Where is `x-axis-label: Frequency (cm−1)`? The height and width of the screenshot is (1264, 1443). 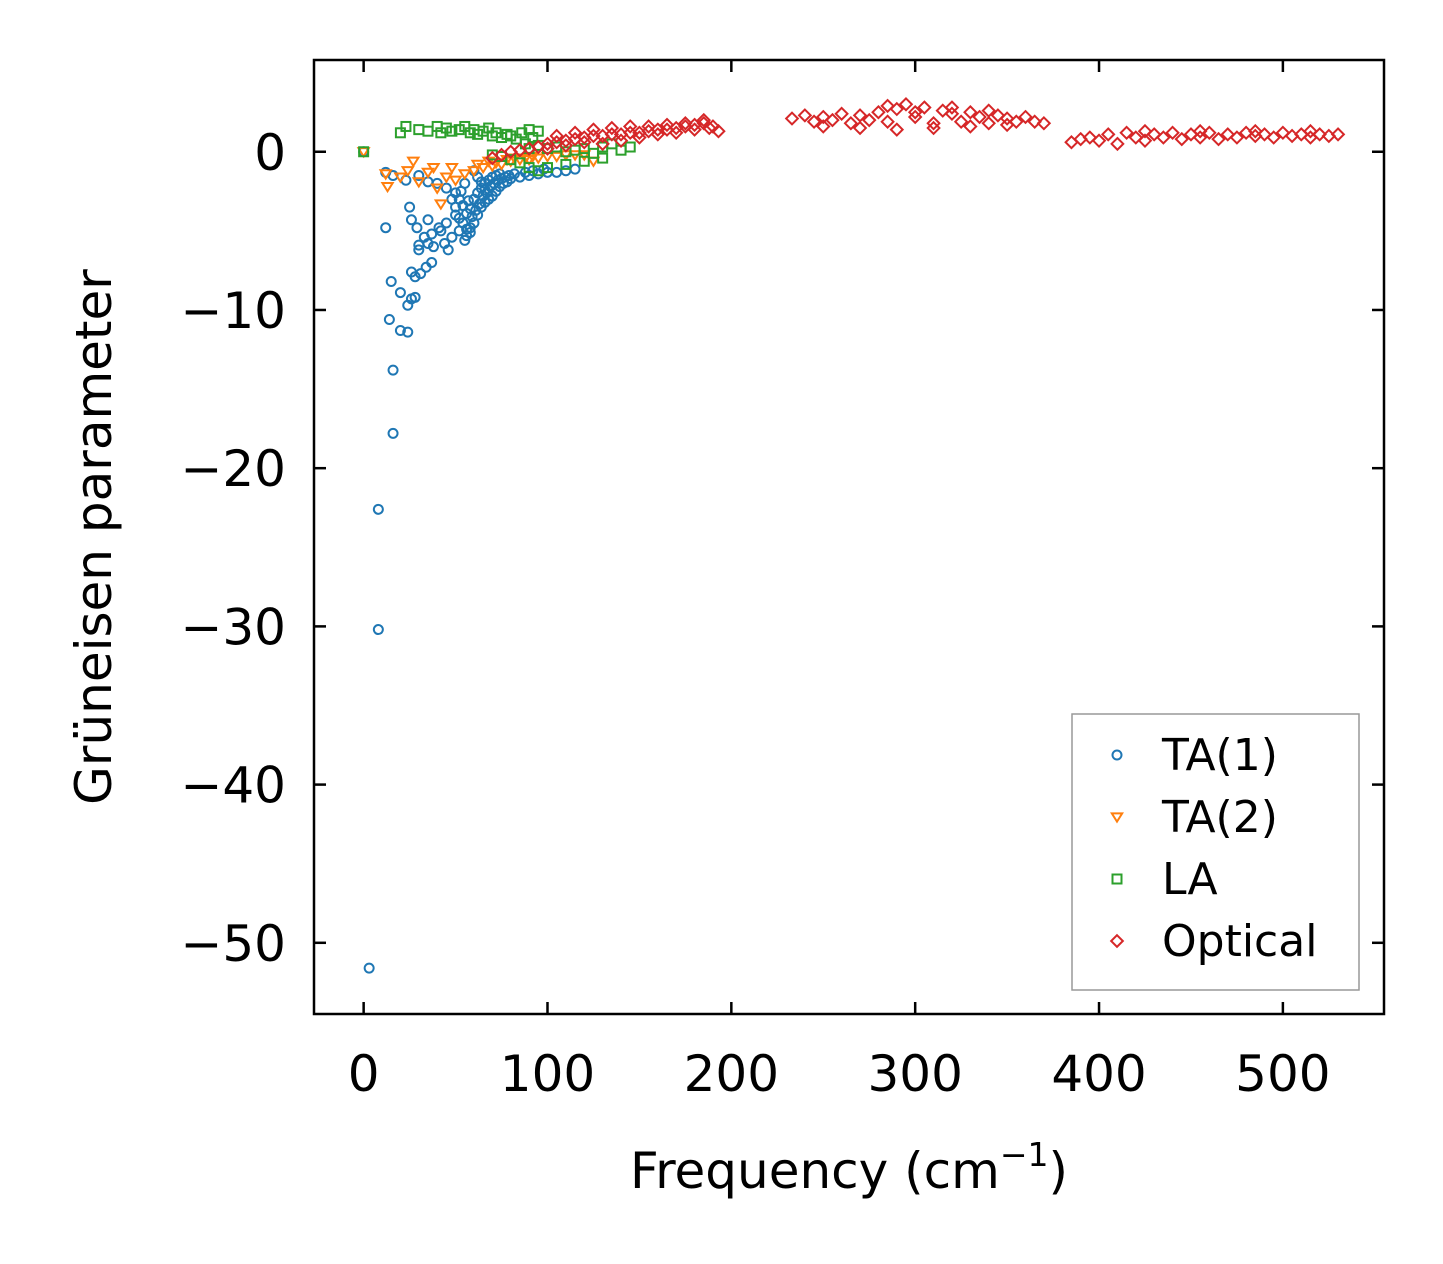 x-axis-label: Frequency (cm−1) is located at coordinates (849, 1167).